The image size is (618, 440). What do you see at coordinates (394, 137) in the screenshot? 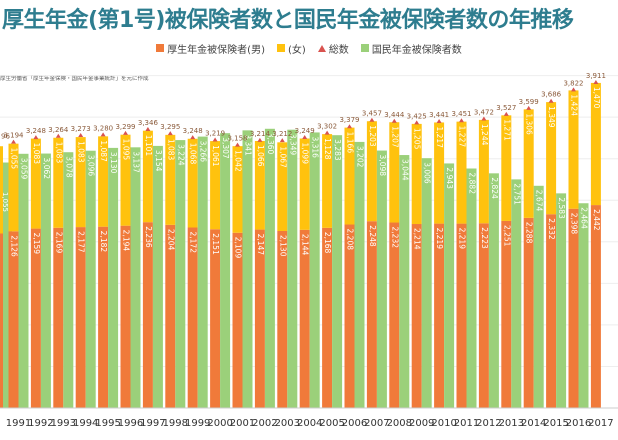
I see `female-value-label: 1,207` at bounding box center [394, 137].